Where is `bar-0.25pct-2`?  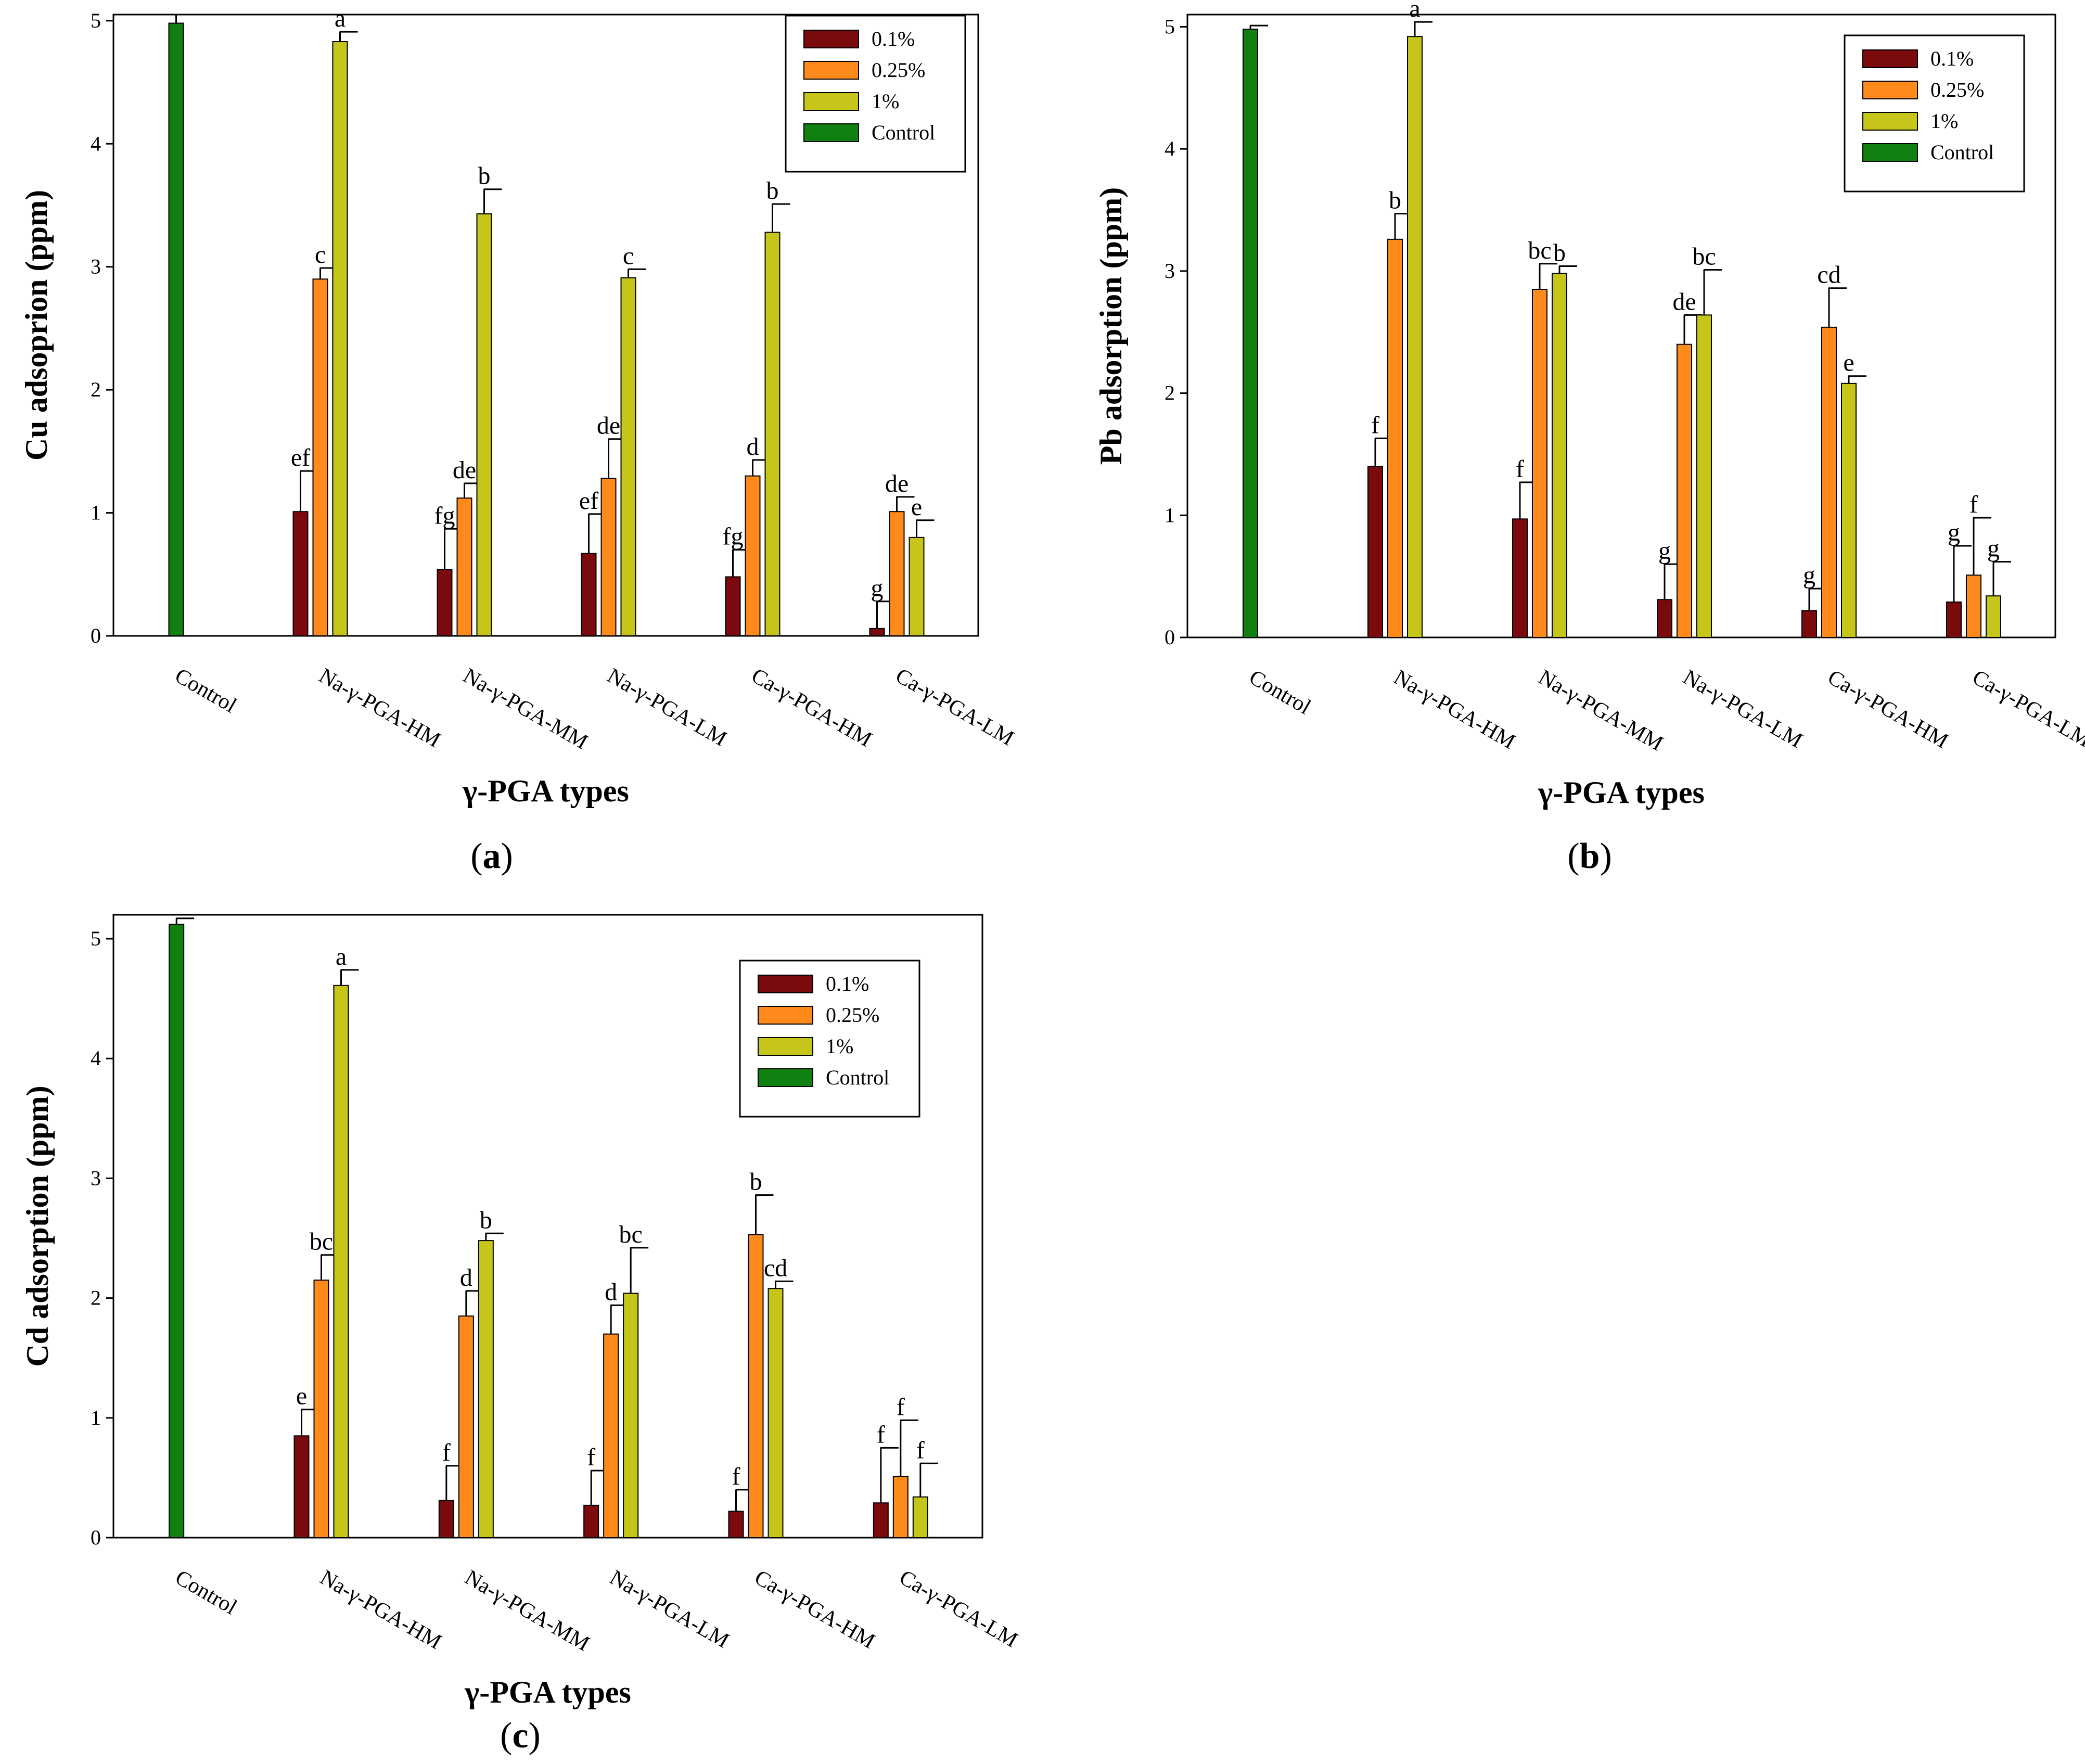
bar-0.25pct-2 is located at coordinates (464, 566).